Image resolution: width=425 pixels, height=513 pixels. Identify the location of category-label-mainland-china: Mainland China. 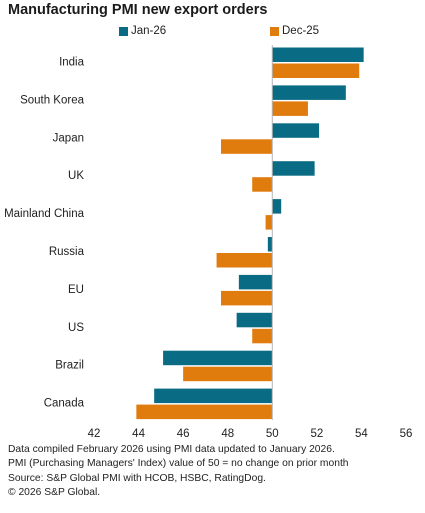
(44, 214).